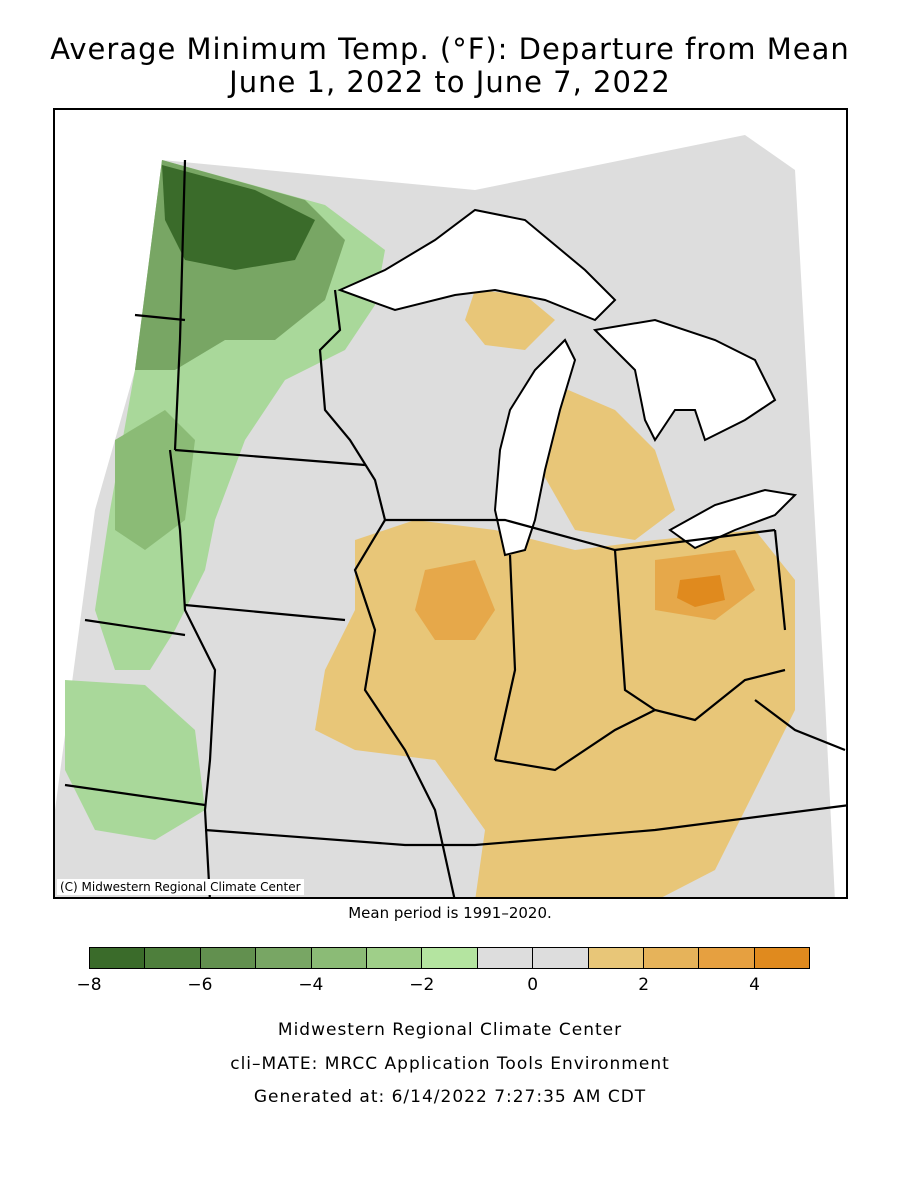  Describe the element at coordinates (510, 320) in the screenshot. I see `orange-zone-upper` at that location.